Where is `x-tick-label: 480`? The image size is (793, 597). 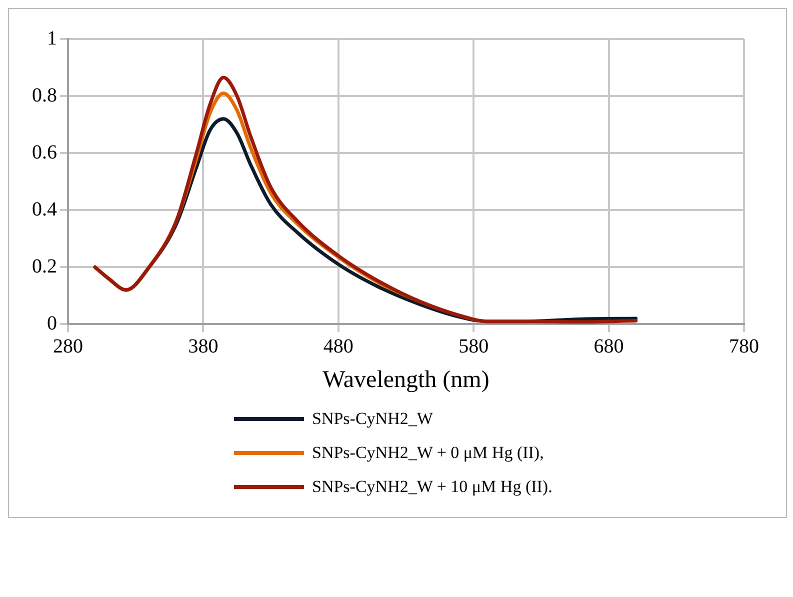 x-tick-label: 480 is located at coordinates (338, 346).